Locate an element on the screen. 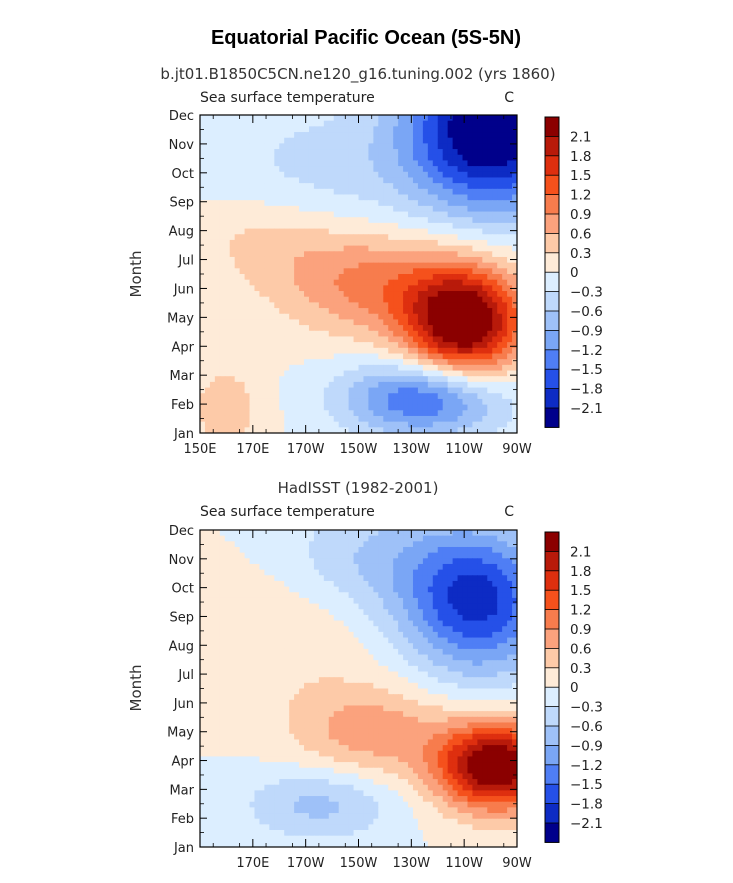 This screenshot has width=733, height=883. units-label: C is located at coordinates (509, 98).